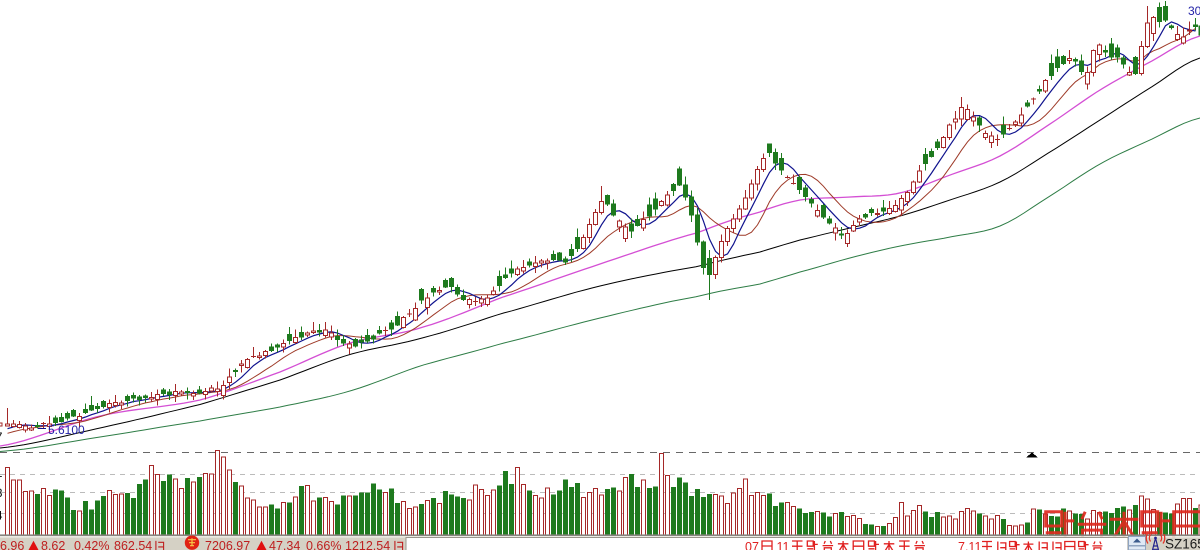 Image resolution: width=1200 pixels, height=550 pixels. What do you see at coordinates (367, 544) in the screenshot?
I see `svg-text: 1212.54` at bounding box center [367, 544].